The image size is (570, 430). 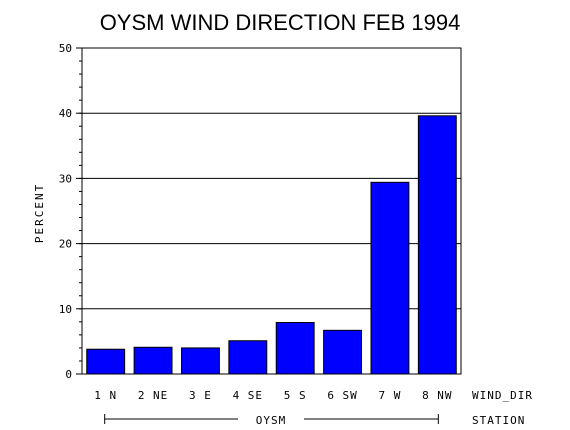 What do you see at coordinates (70, 211) in the screenshot?
I see `y-ticks: 0 10 20 30 40 50` at bounding box center [70, 211].